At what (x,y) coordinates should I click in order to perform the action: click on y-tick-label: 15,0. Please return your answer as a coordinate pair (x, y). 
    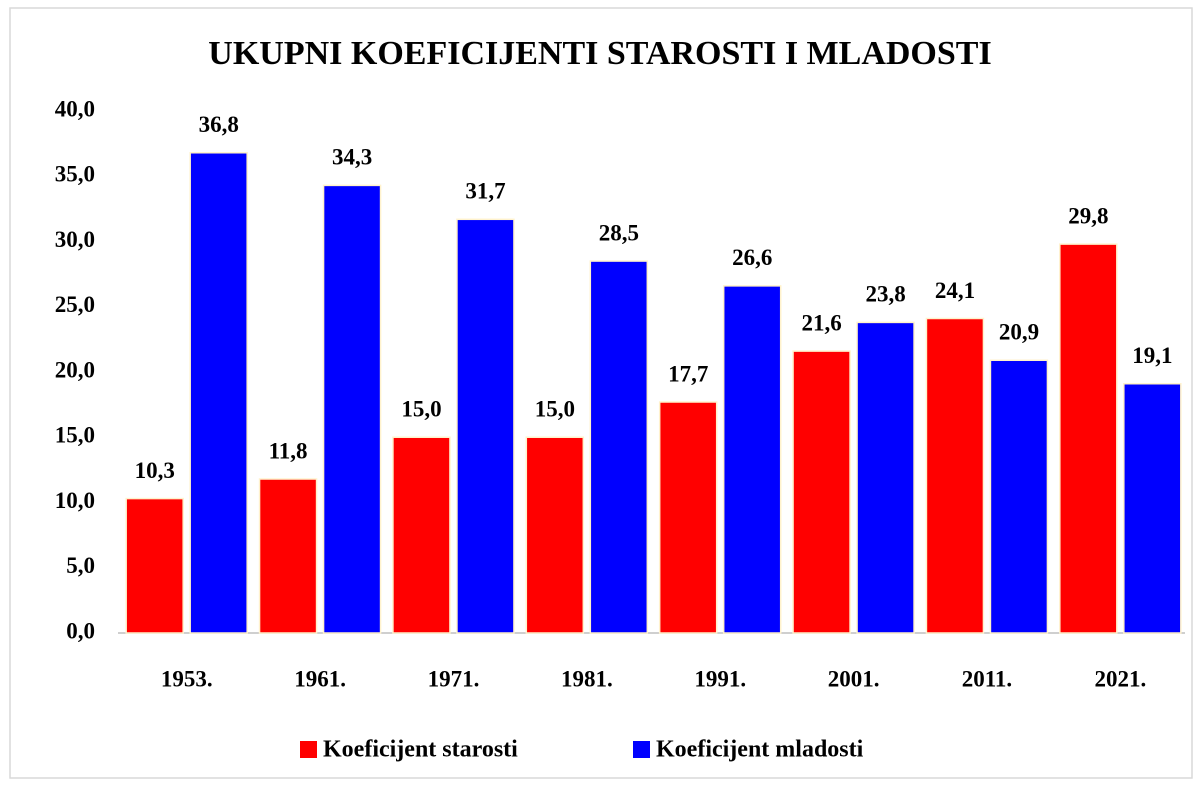
    Looking at the image, I should click on (75, 435).